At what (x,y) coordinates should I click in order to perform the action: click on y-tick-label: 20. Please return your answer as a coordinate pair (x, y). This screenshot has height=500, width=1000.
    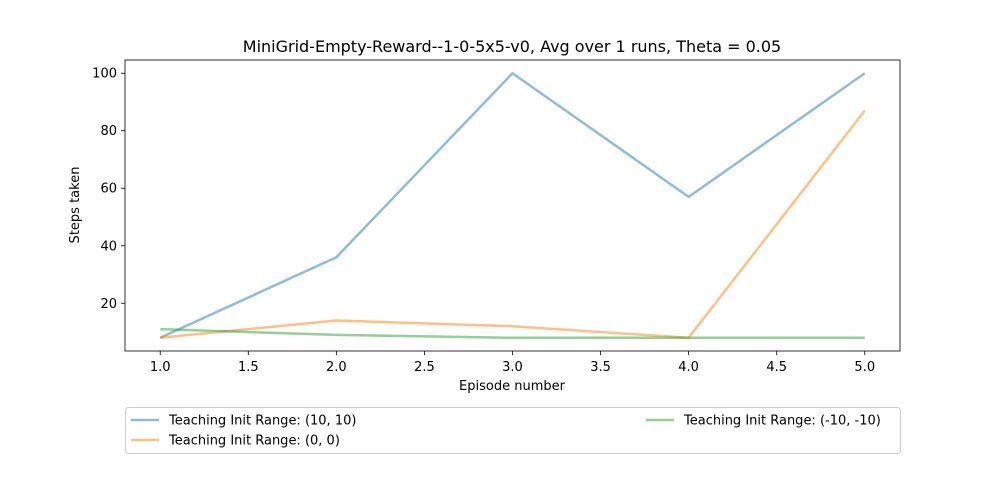
    Looking at the image, I should click on (108, 304).